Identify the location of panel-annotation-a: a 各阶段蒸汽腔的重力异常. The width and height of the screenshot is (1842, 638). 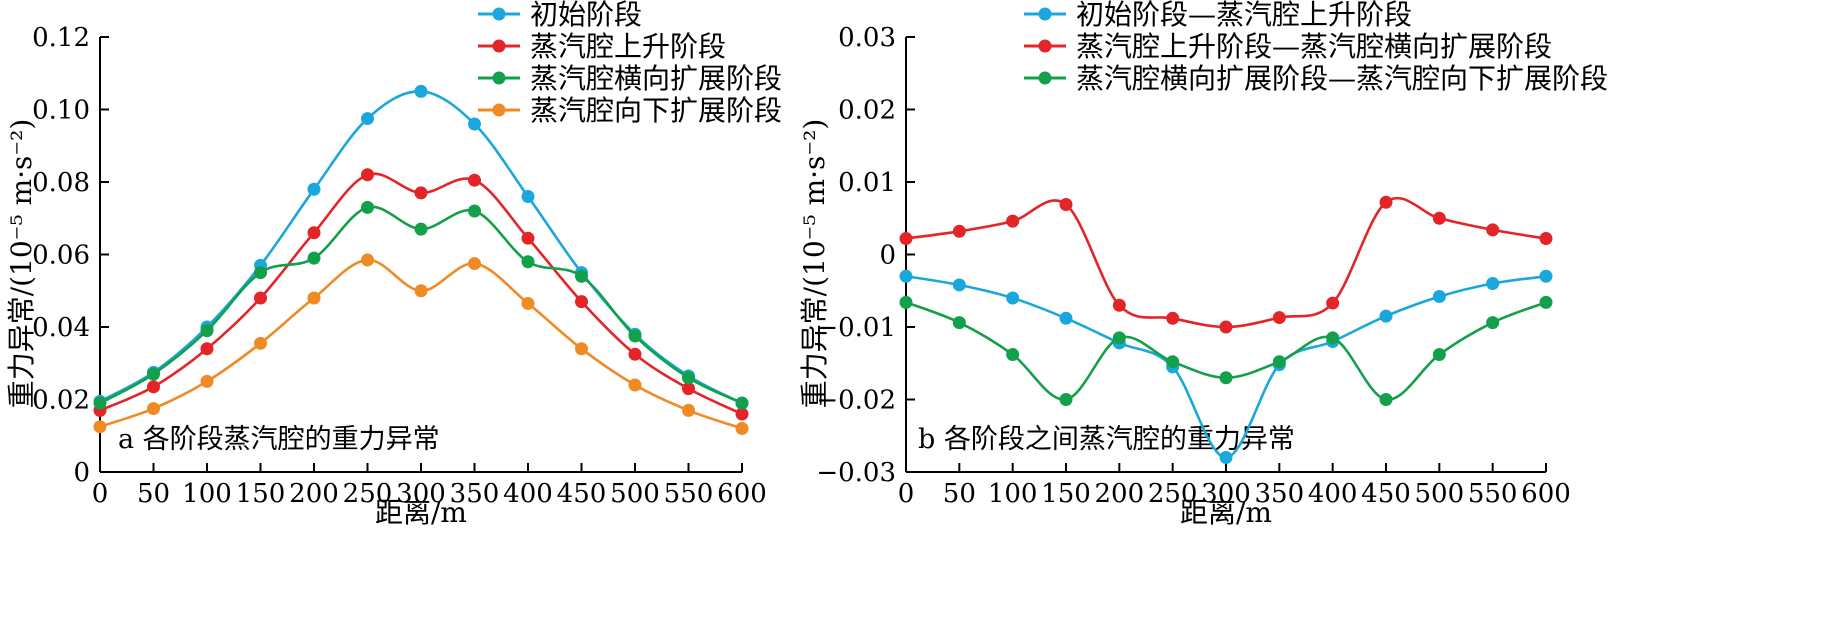
(279, 439).